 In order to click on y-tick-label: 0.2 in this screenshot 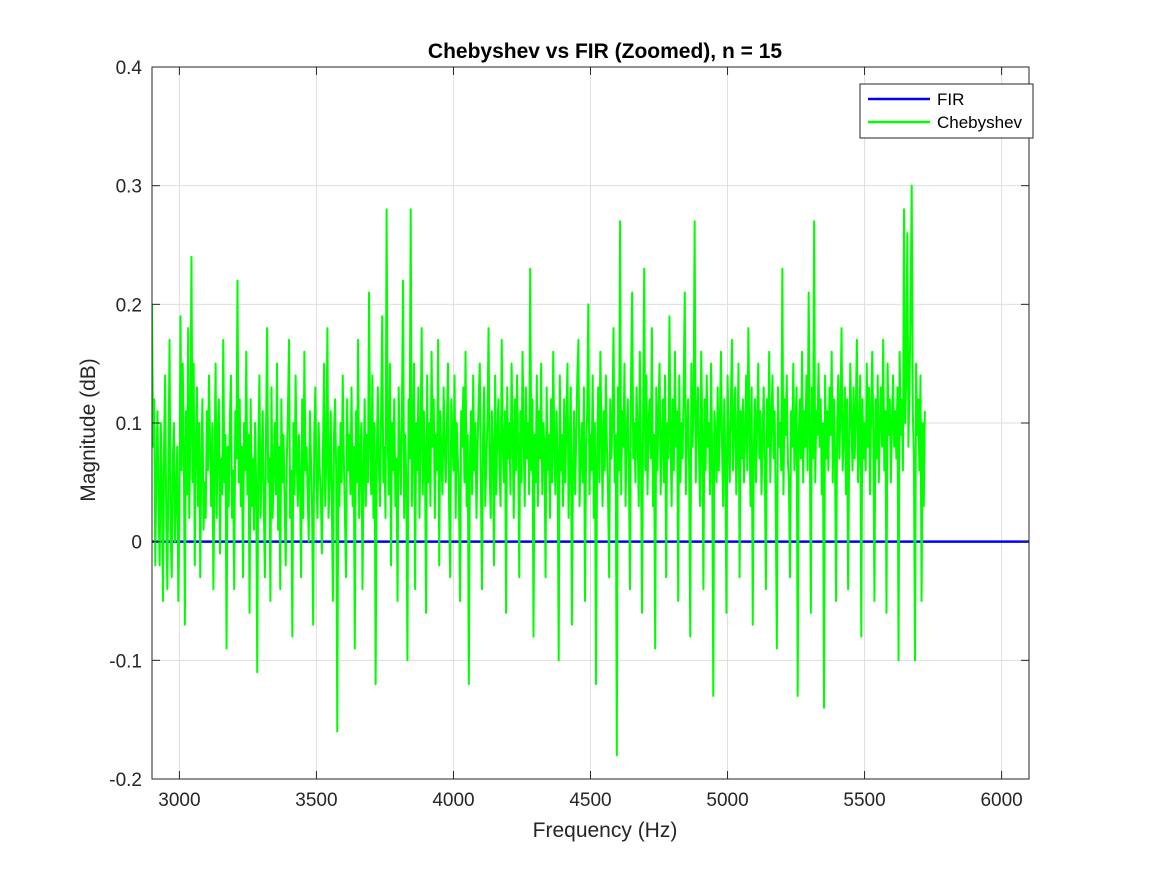, I will do `click(129, 305)`.